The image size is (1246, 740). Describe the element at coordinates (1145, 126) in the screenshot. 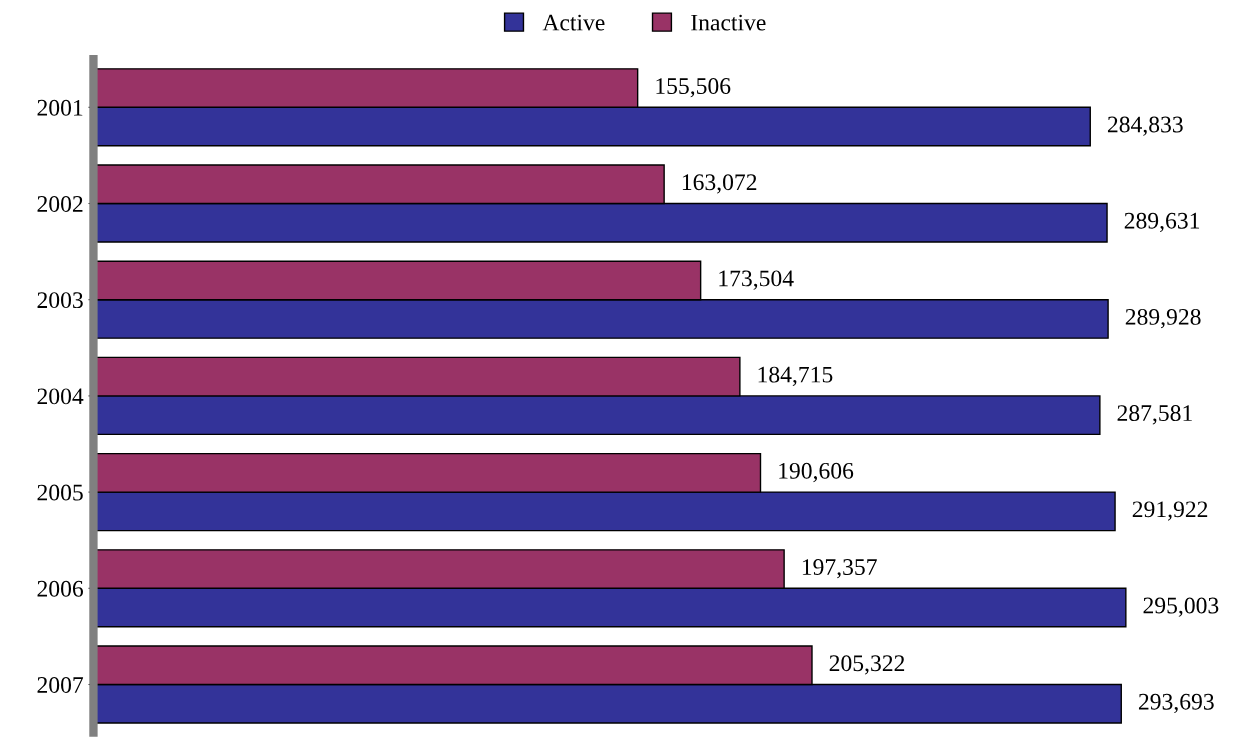

I see `data-label: 284,833` at that location.